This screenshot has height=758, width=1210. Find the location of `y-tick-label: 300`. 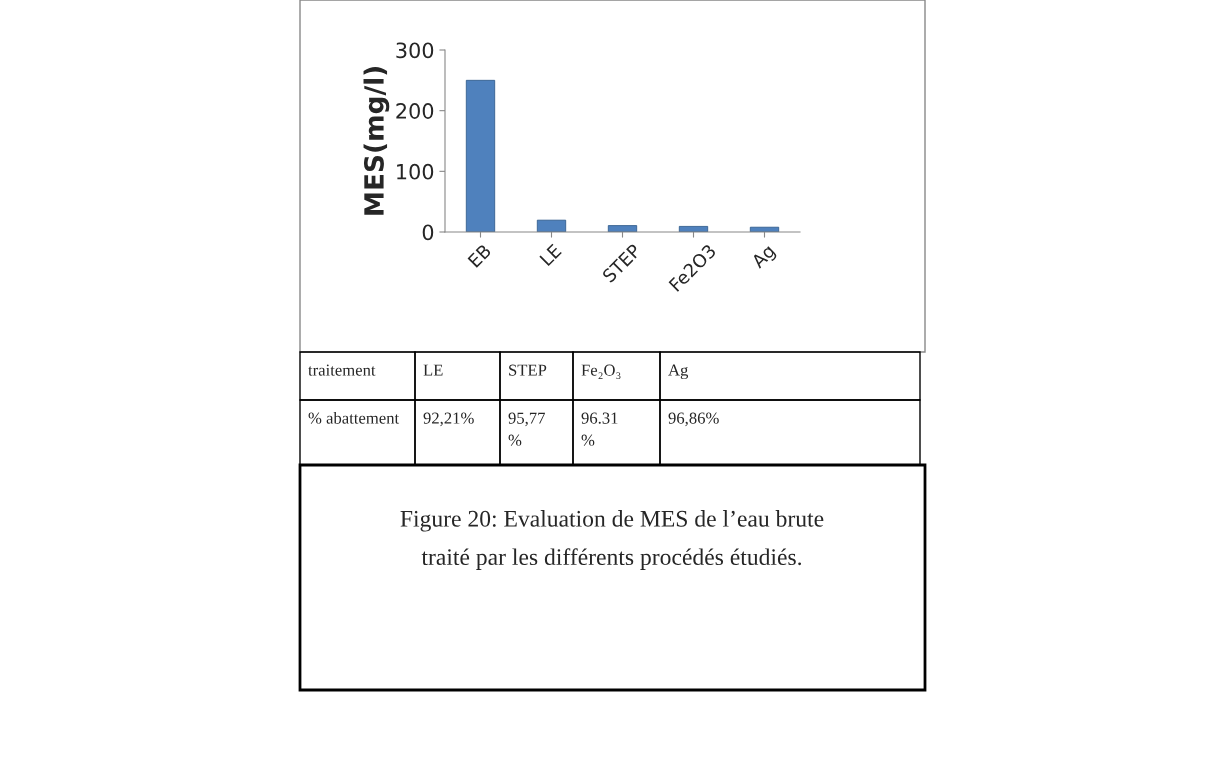

y-tick-label: 300 is located at coordinates (415, 50).